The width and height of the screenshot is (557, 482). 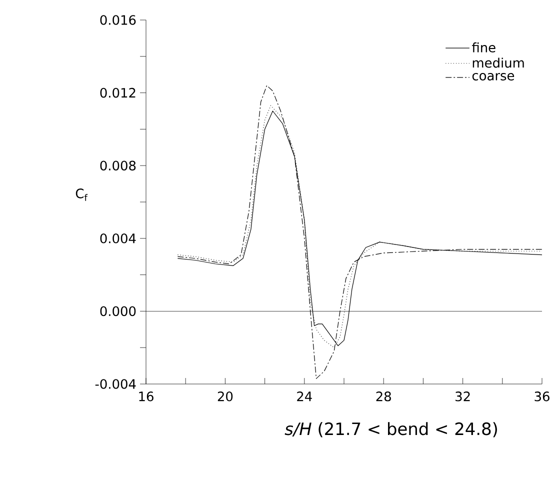 I want to click on x-tick-label: 20, so click(x=225, y=397).